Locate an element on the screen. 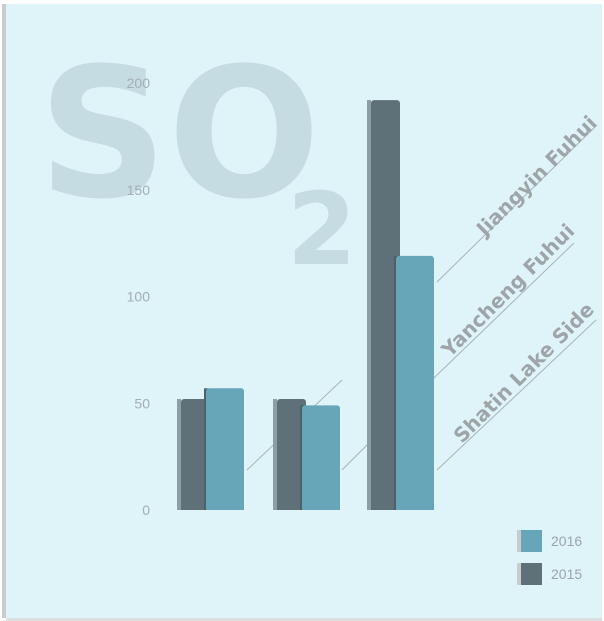  bar-2015-shatin-lake-side is located at coordinates (195, 454).